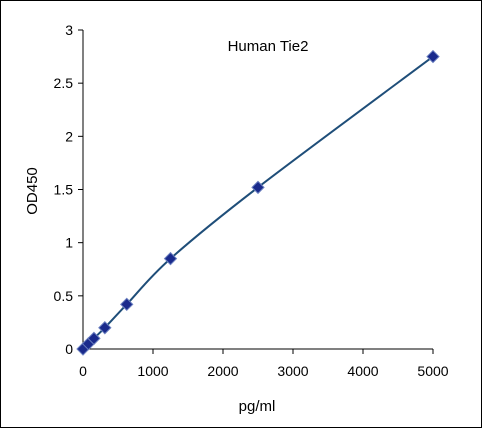 Image resolution: width=482 pixels, height=428 pixels. Describe the element at coordinates (292, 371) in the screenshot. I see `x-tick-label: 3000` at that location.